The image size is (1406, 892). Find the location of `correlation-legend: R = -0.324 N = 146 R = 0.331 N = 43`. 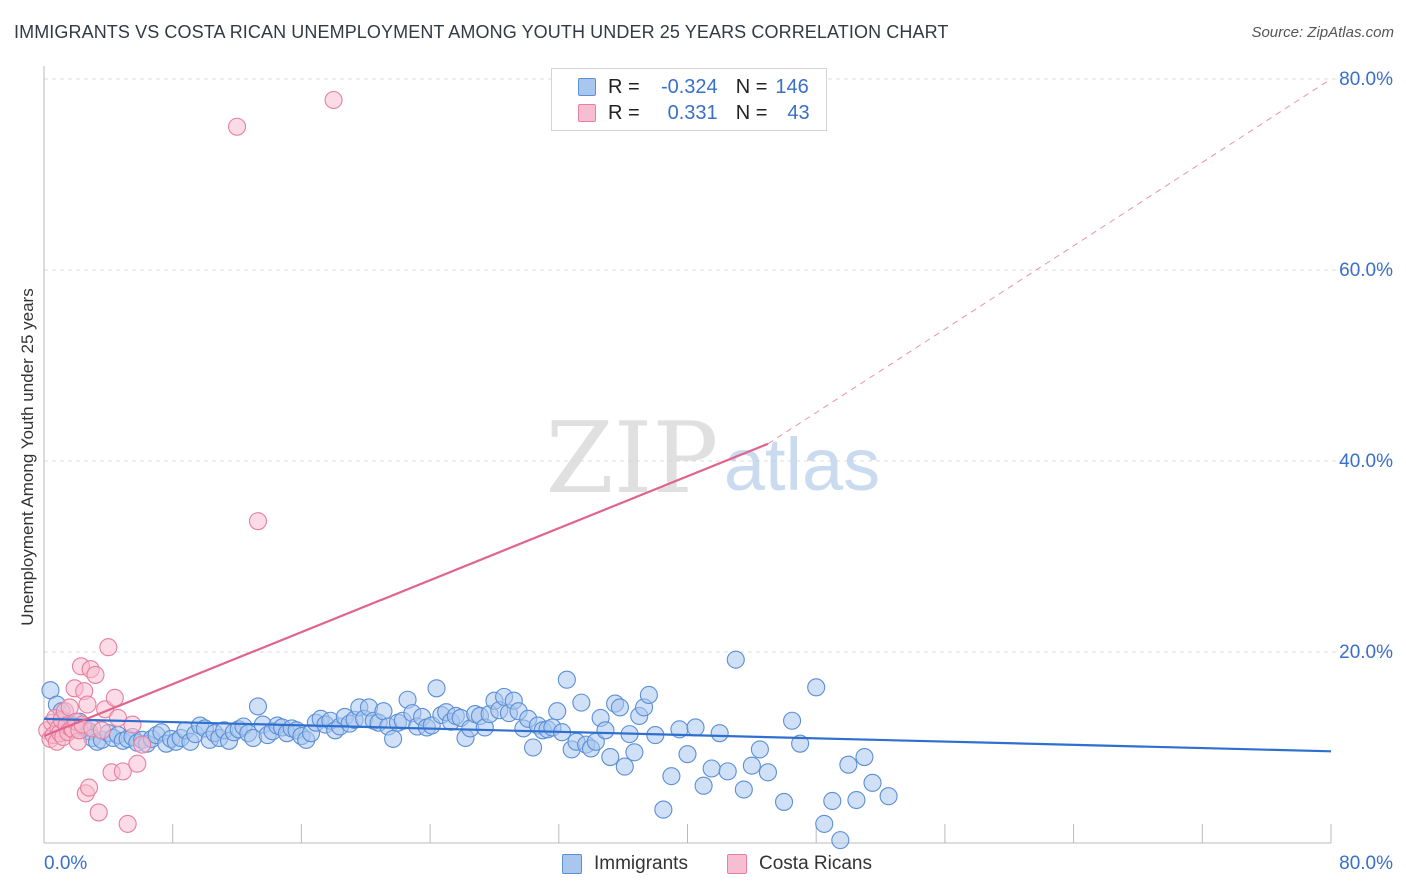

correlation-legend: R = -0.324 N = 146 R = 0.331 N = 43 is located at coordinates (689, 99).